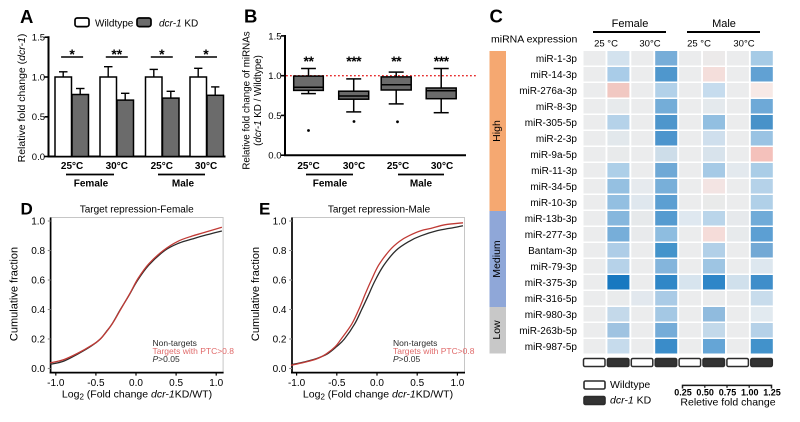 The height and width of the screenshot is (422, 800). What do you see at coordinates (496, 16) in the screenshot?
I see `svg-text: C` at bounding box center [496, 16].